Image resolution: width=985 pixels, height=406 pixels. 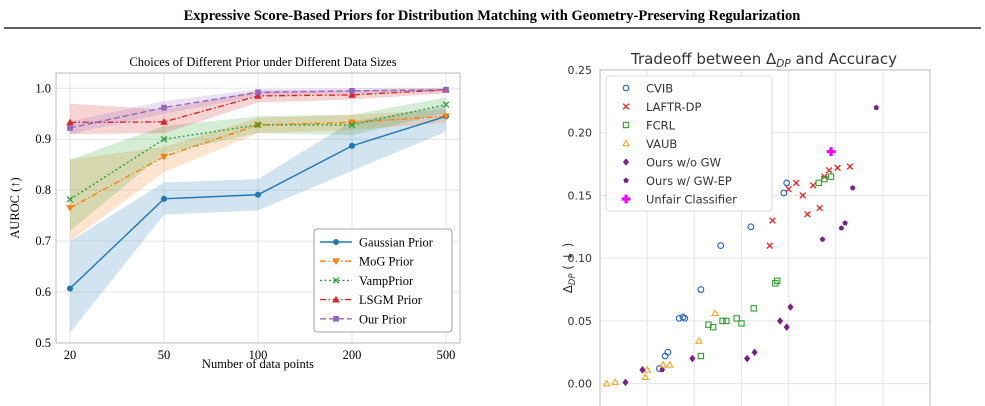 I want to click on chart2-title: Tradeoff between ΔDP and Accuracy, so click(x=763, y=60).